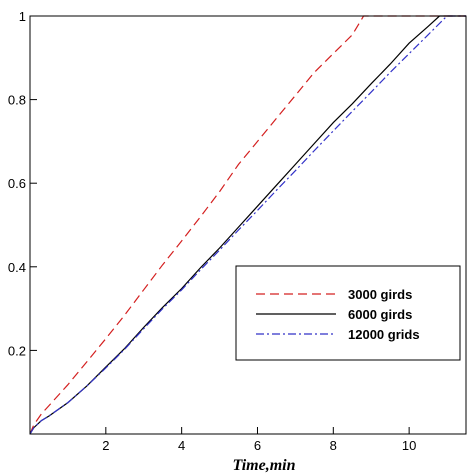 Image resolution: width=474 pixels, height=474 pixels. What do you see at coordinates (17, 183) in the screenshot?
I see `y-tick-label: 0.6` at bounding box center [17, 183].